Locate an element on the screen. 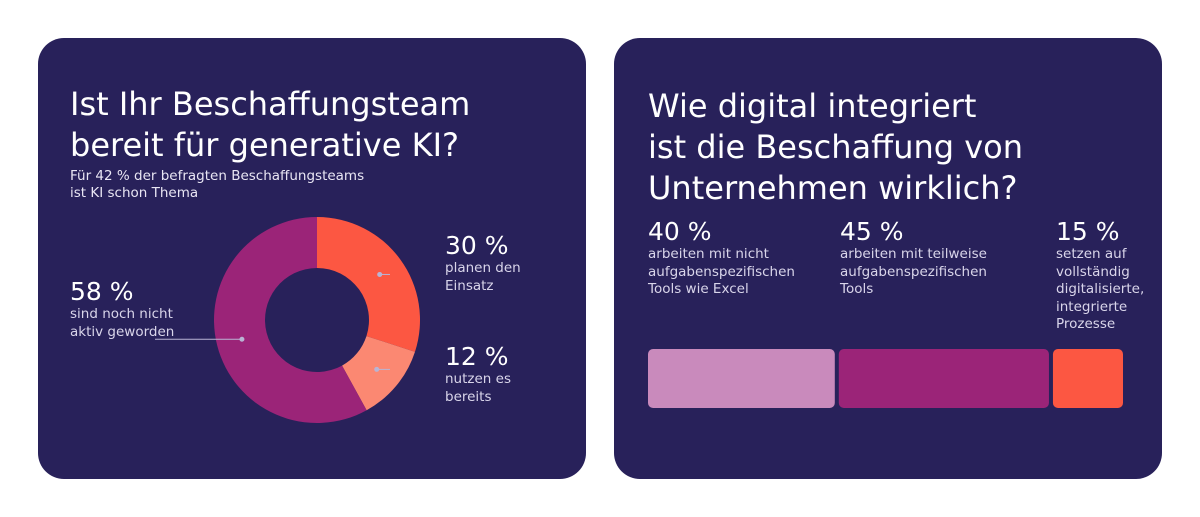 The width and height of the screenshot is (1200, 517). title-line: ist die Beschaffung von is located at coordinates (836, 147).